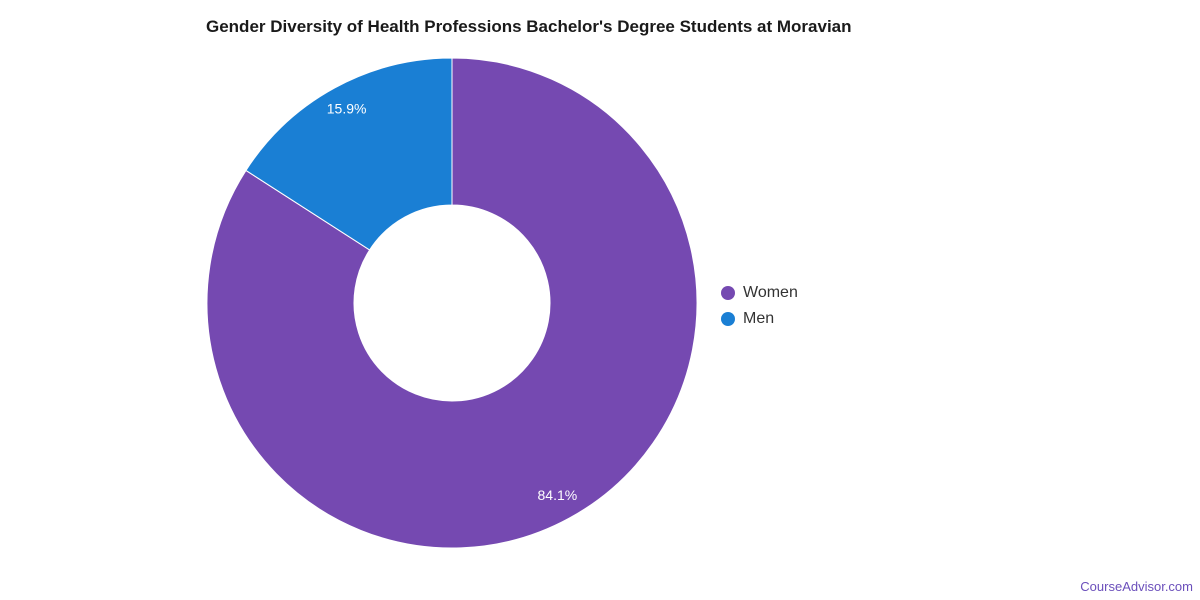 The width and height of the screenshot is (1200, 600). I want to click on slice-labels-group: 84.1% 15.9%, so click(452, 302).